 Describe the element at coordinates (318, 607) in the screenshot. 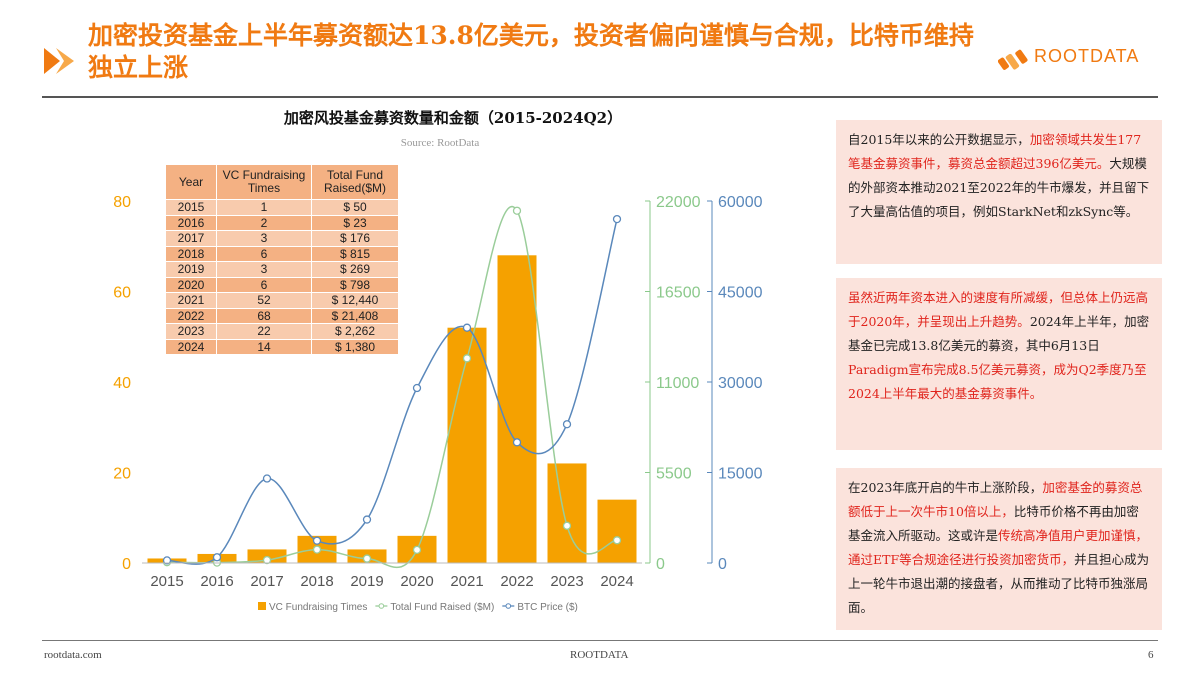

I see `legend-label: VC Fundraising Times` at that location.